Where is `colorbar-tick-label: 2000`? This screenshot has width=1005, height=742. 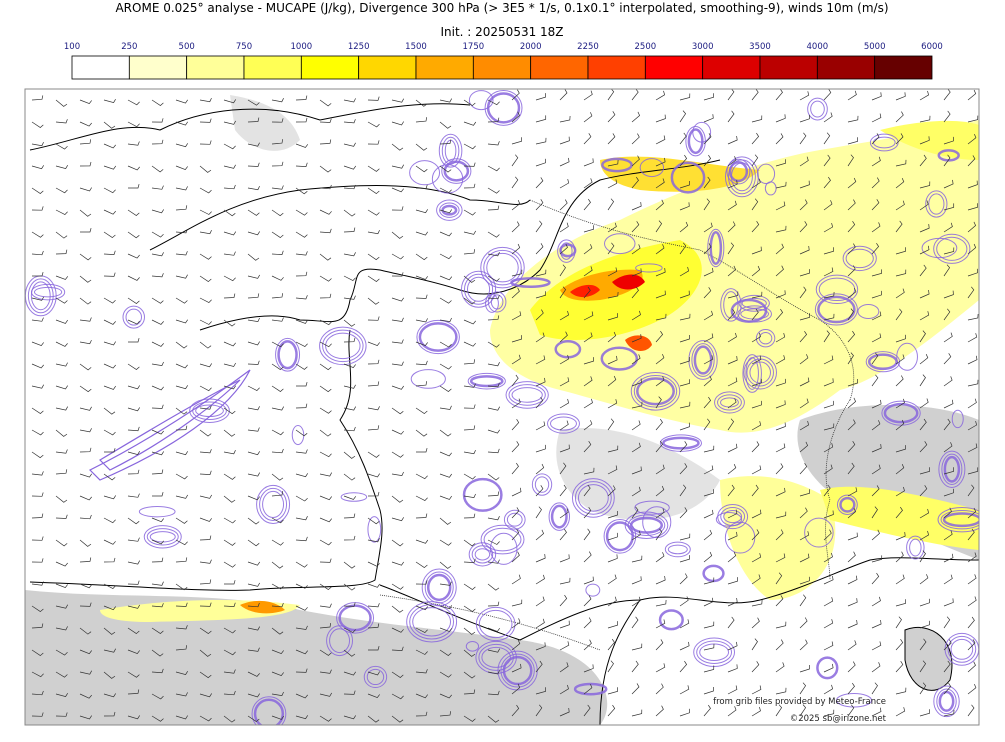
colorbar-tick-label: 2000 is located at coordinates (531, 47).